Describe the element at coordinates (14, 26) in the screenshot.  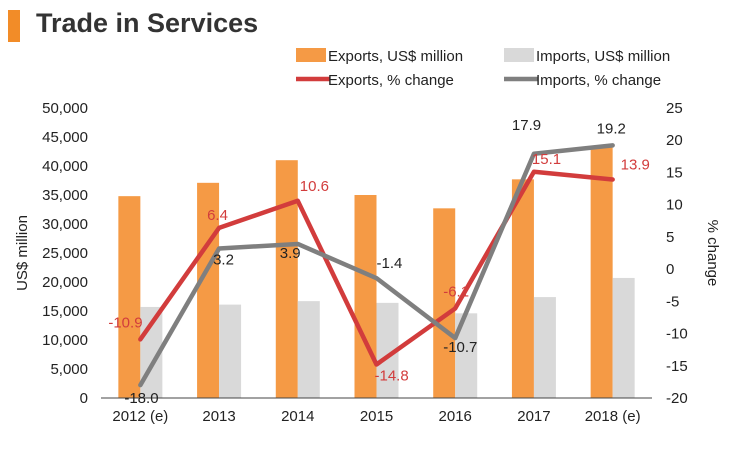
I see `title-accent-bar` at that location.